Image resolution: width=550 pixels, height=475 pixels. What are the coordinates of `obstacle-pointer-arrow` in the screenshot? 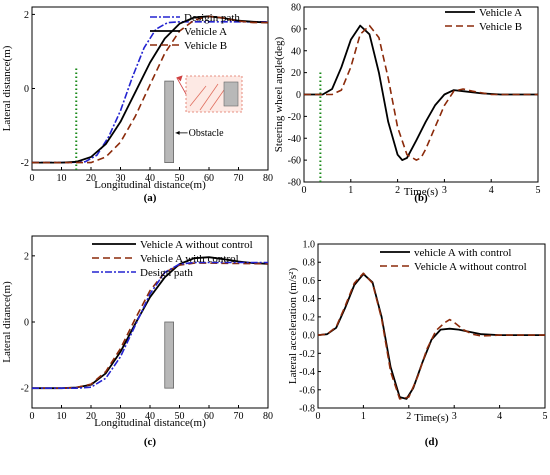 It's located at (177, 132).